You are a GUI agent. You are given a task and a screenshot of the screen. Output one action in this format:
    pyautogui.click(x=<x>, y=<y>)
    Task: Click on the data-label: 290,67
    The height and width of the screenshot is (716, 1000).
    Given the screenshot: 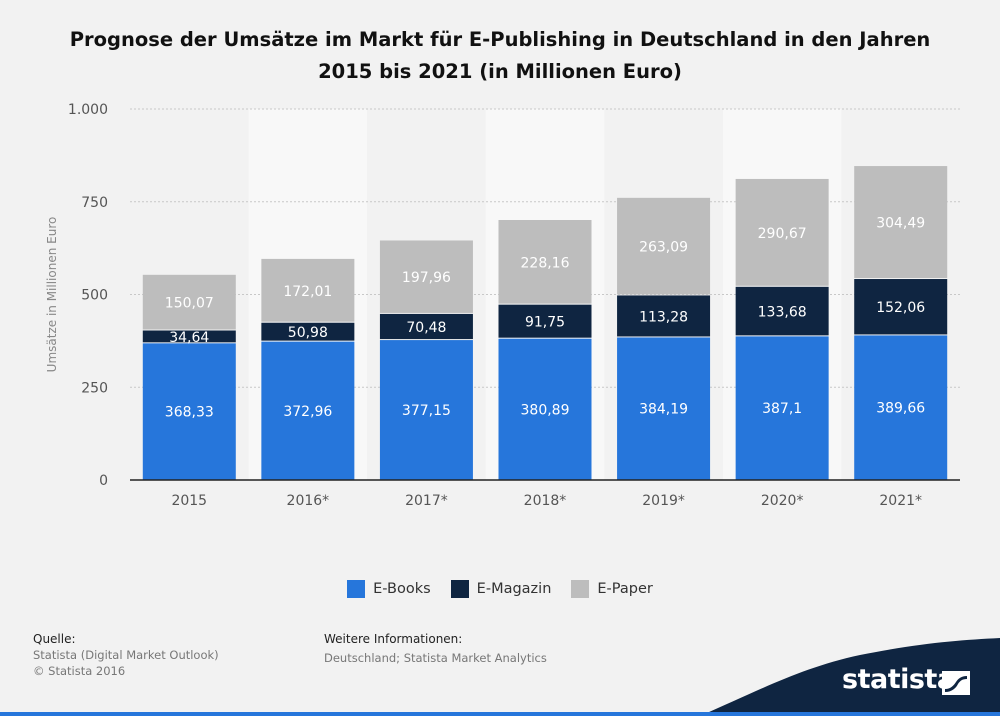 What is the action you would take?
    pyautogui.click(x=782, y=234)
    